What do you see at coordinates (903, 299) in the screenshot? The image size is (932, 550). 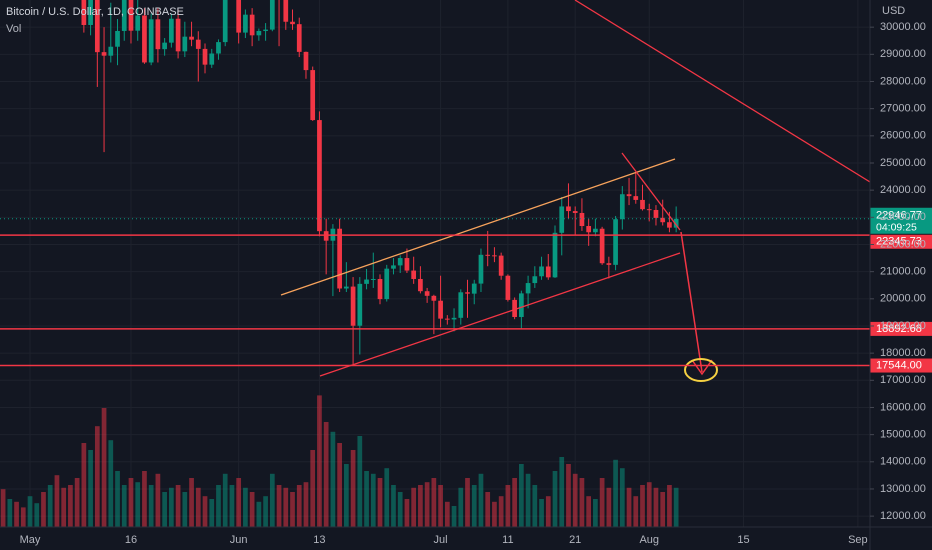 I see `y-tick-label: 20000.00` at bounding box center [903, 299].